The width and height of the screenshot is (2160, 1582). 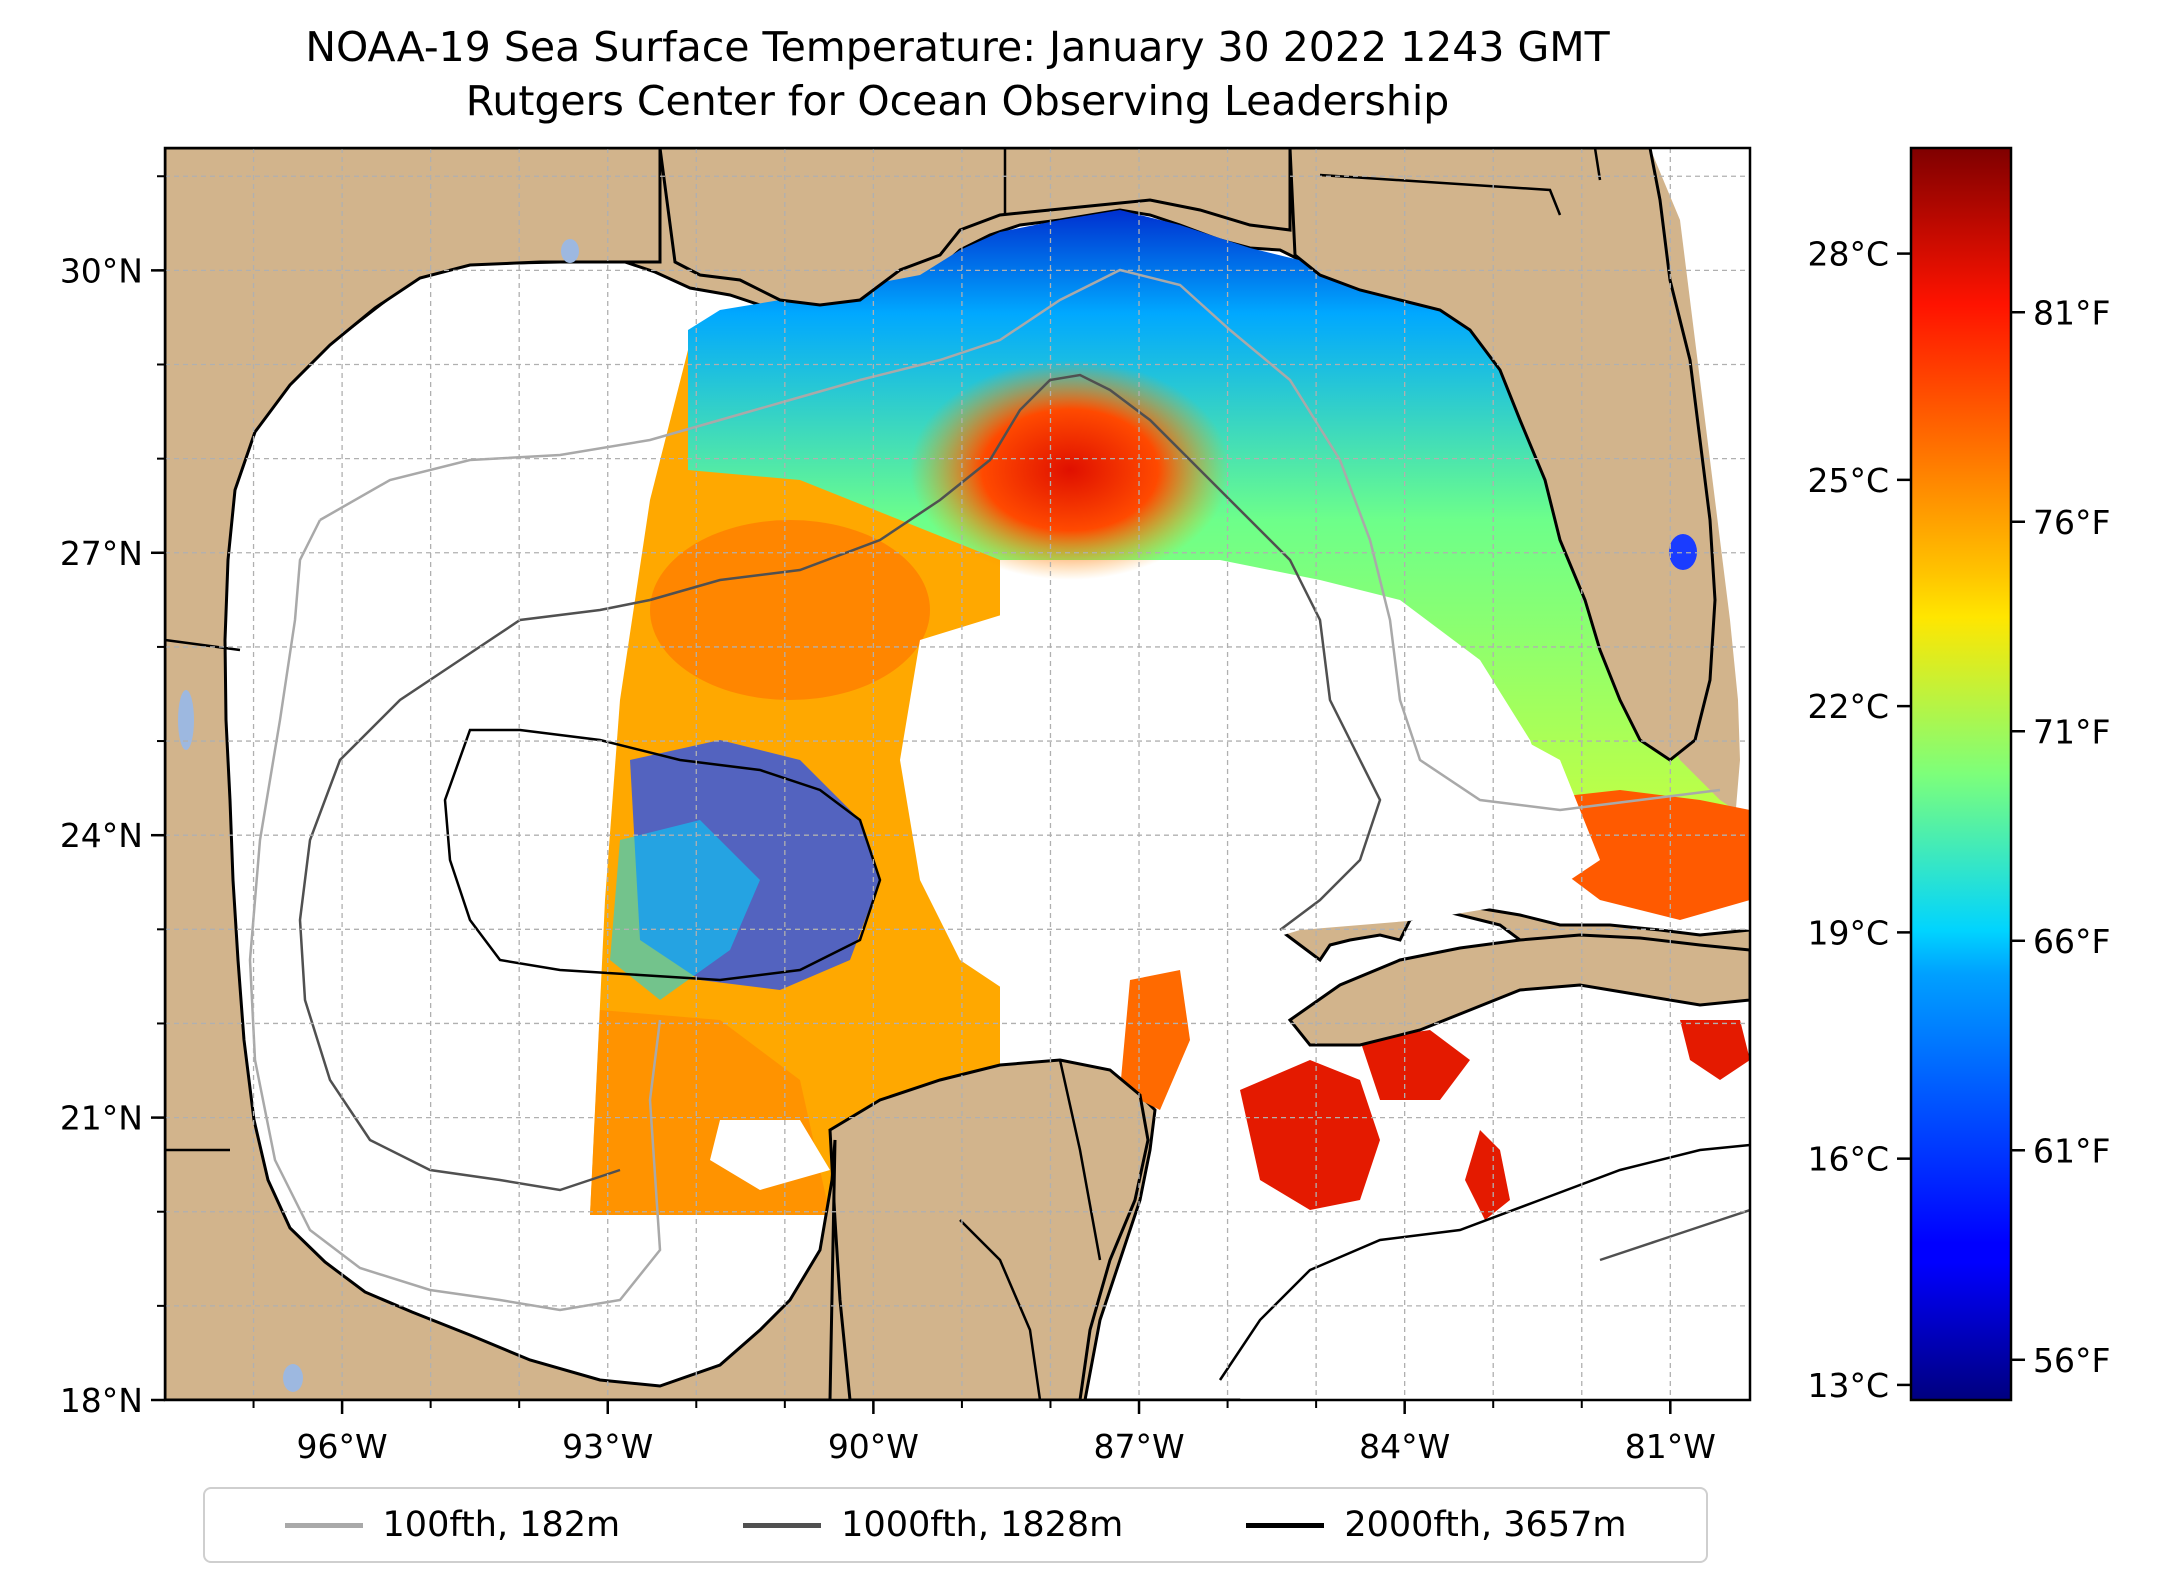 I want to click on contour-1000fth-west, so click(x=474, y=895).